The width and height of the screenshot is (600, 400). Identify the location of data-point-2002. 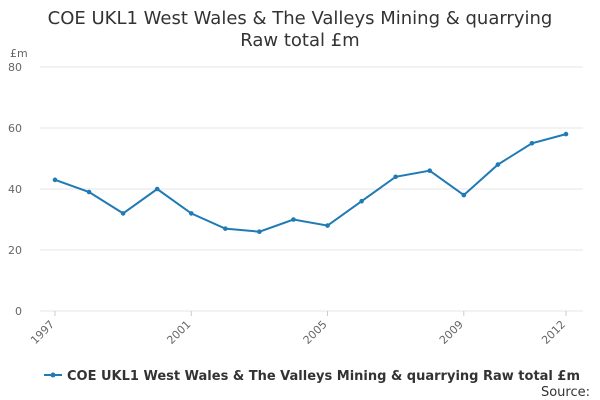
(225, 228).